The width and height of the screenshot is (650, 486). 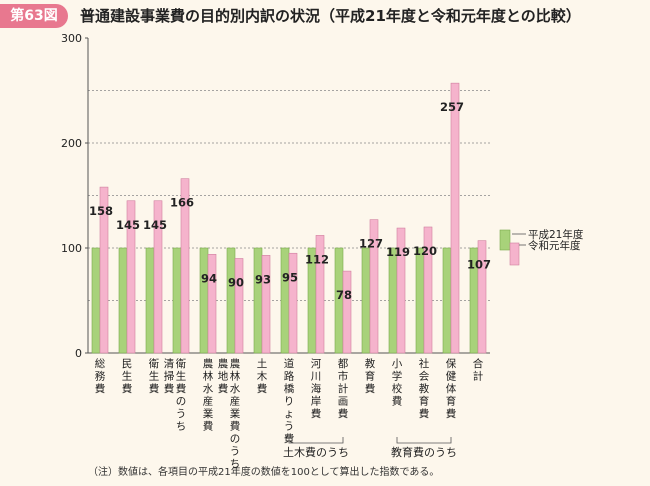 I want to click on data-label: 257, so click(x=452, y=107).